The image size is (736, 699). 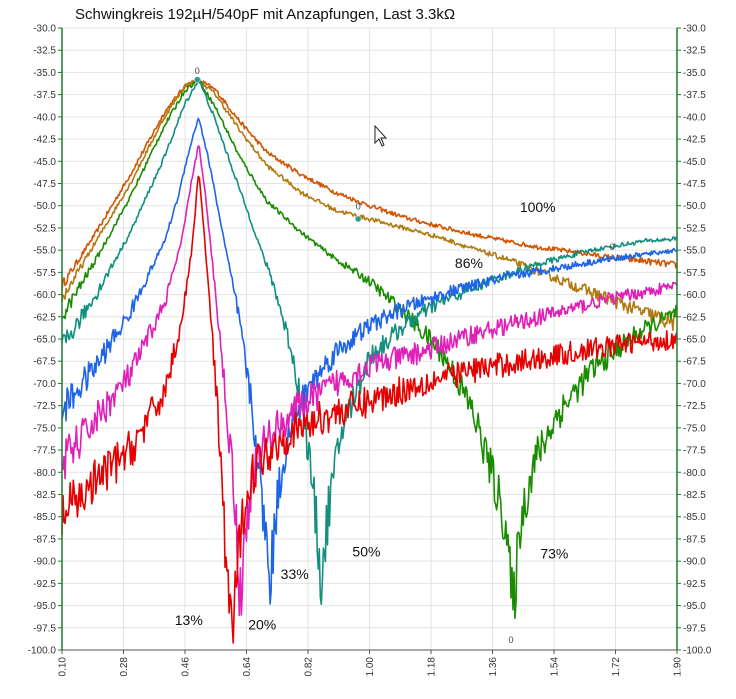 I want to click on y-tick-label-left: -95.0, so click(x=44, y=606).